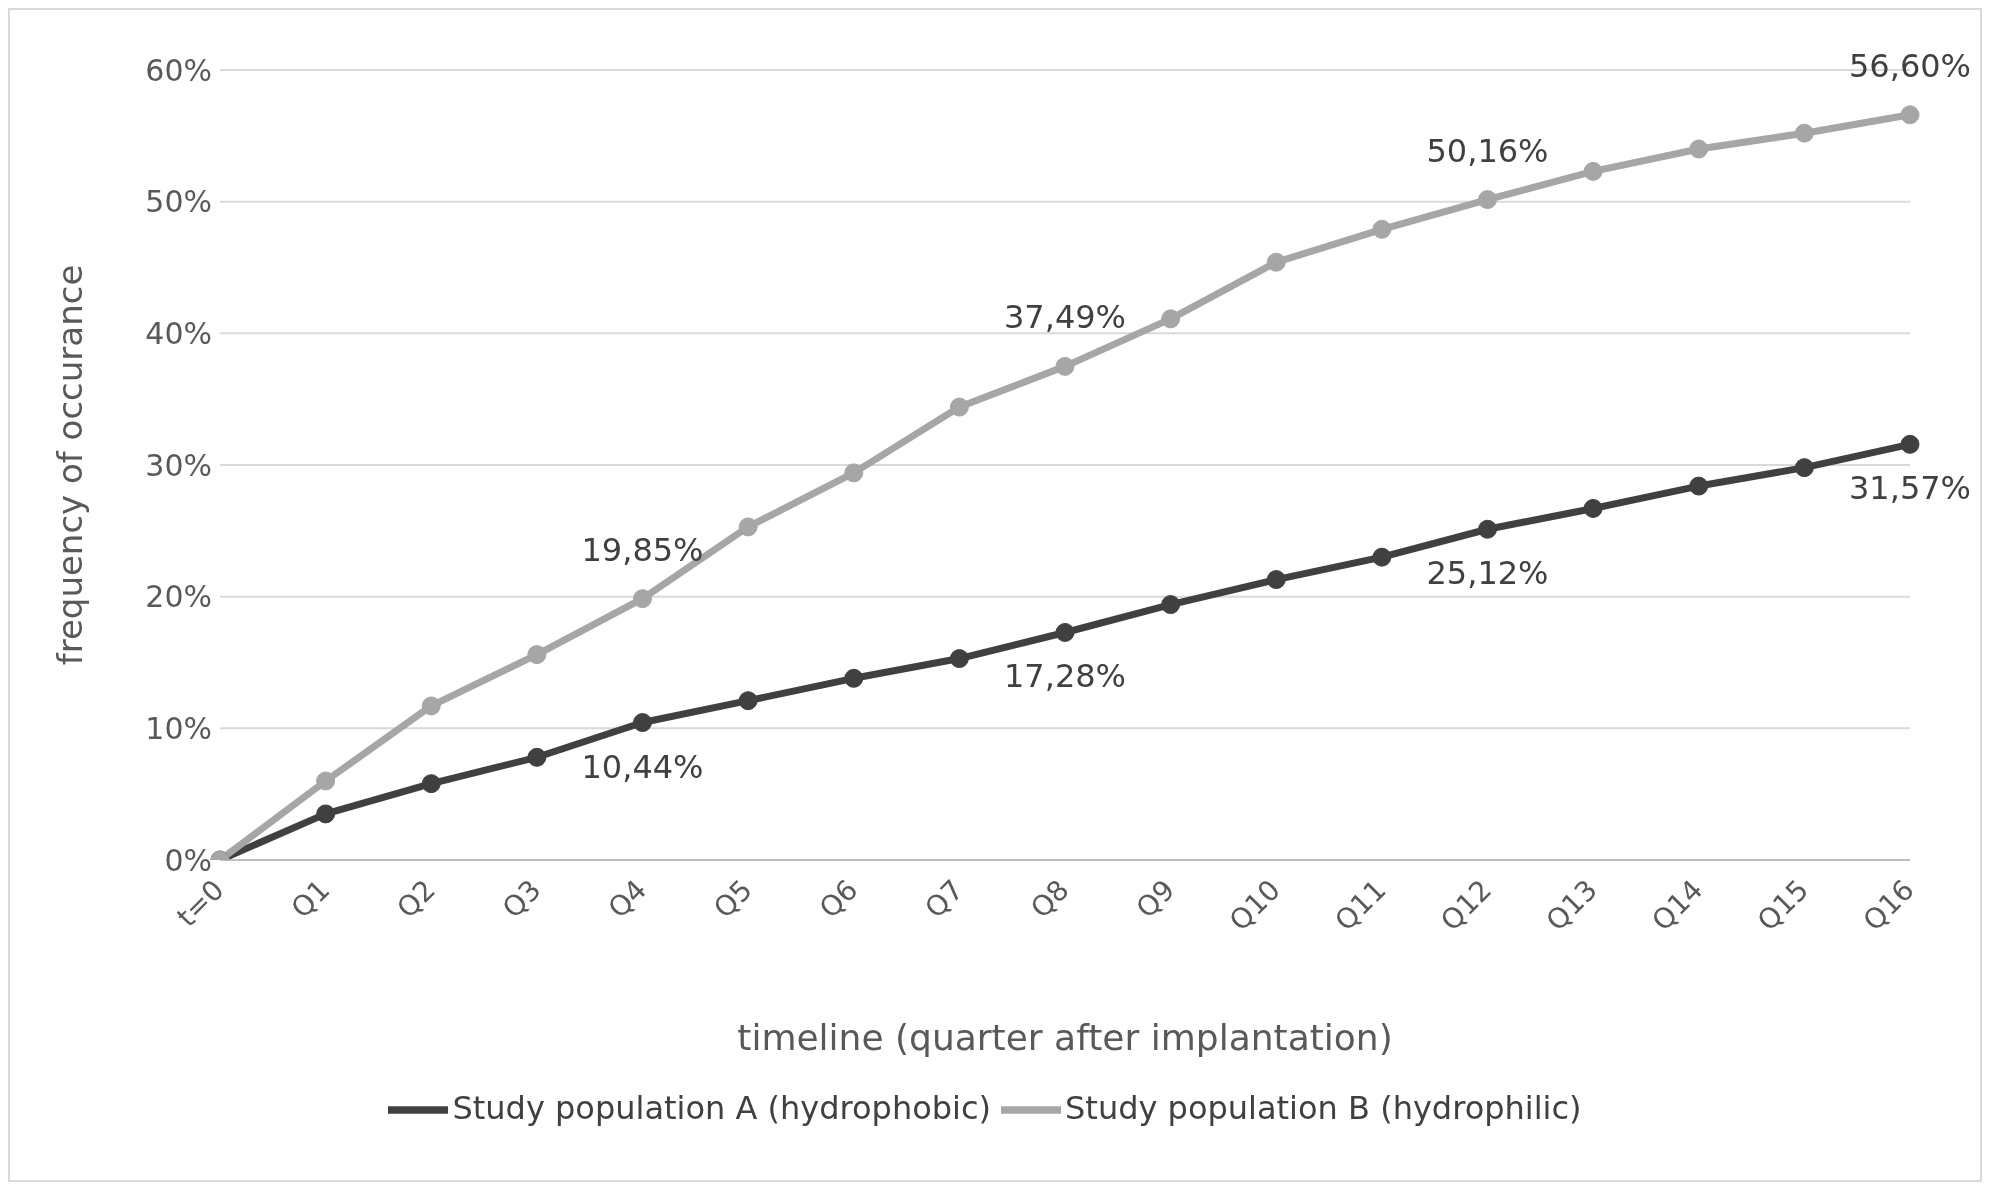 This screenshot has height=1195, width=2000. I want to click on y-tick-label: 60%, so click(178, 70).